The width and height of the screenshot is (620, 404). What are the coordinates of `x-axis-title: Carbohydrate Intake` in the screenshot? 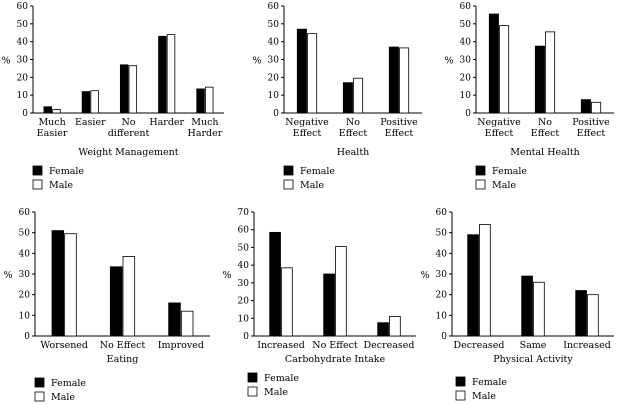 It's located at (335, 359).